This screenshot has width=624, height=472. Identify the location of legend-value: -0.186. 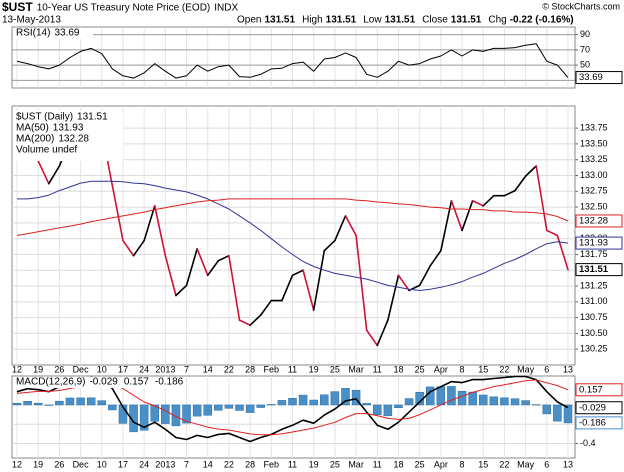
(169, 382).